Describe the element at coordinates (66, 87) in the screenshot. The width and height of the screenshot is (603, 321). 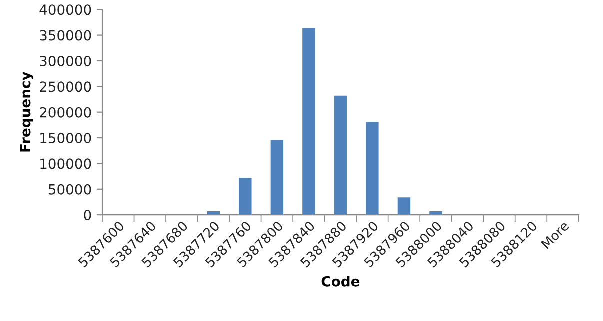
I see `y-tick-label: 250000` at that location.